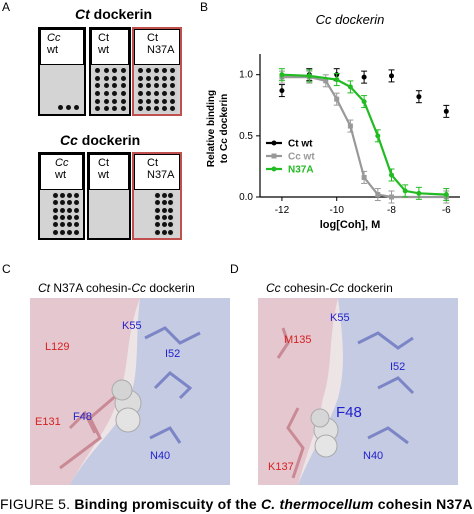 This screenshot has width=474, height=514. What do you see at coordinates (173, 354) in the screenshot?
I see `residue-i52-label: I52` at bounding box center [173, 354].